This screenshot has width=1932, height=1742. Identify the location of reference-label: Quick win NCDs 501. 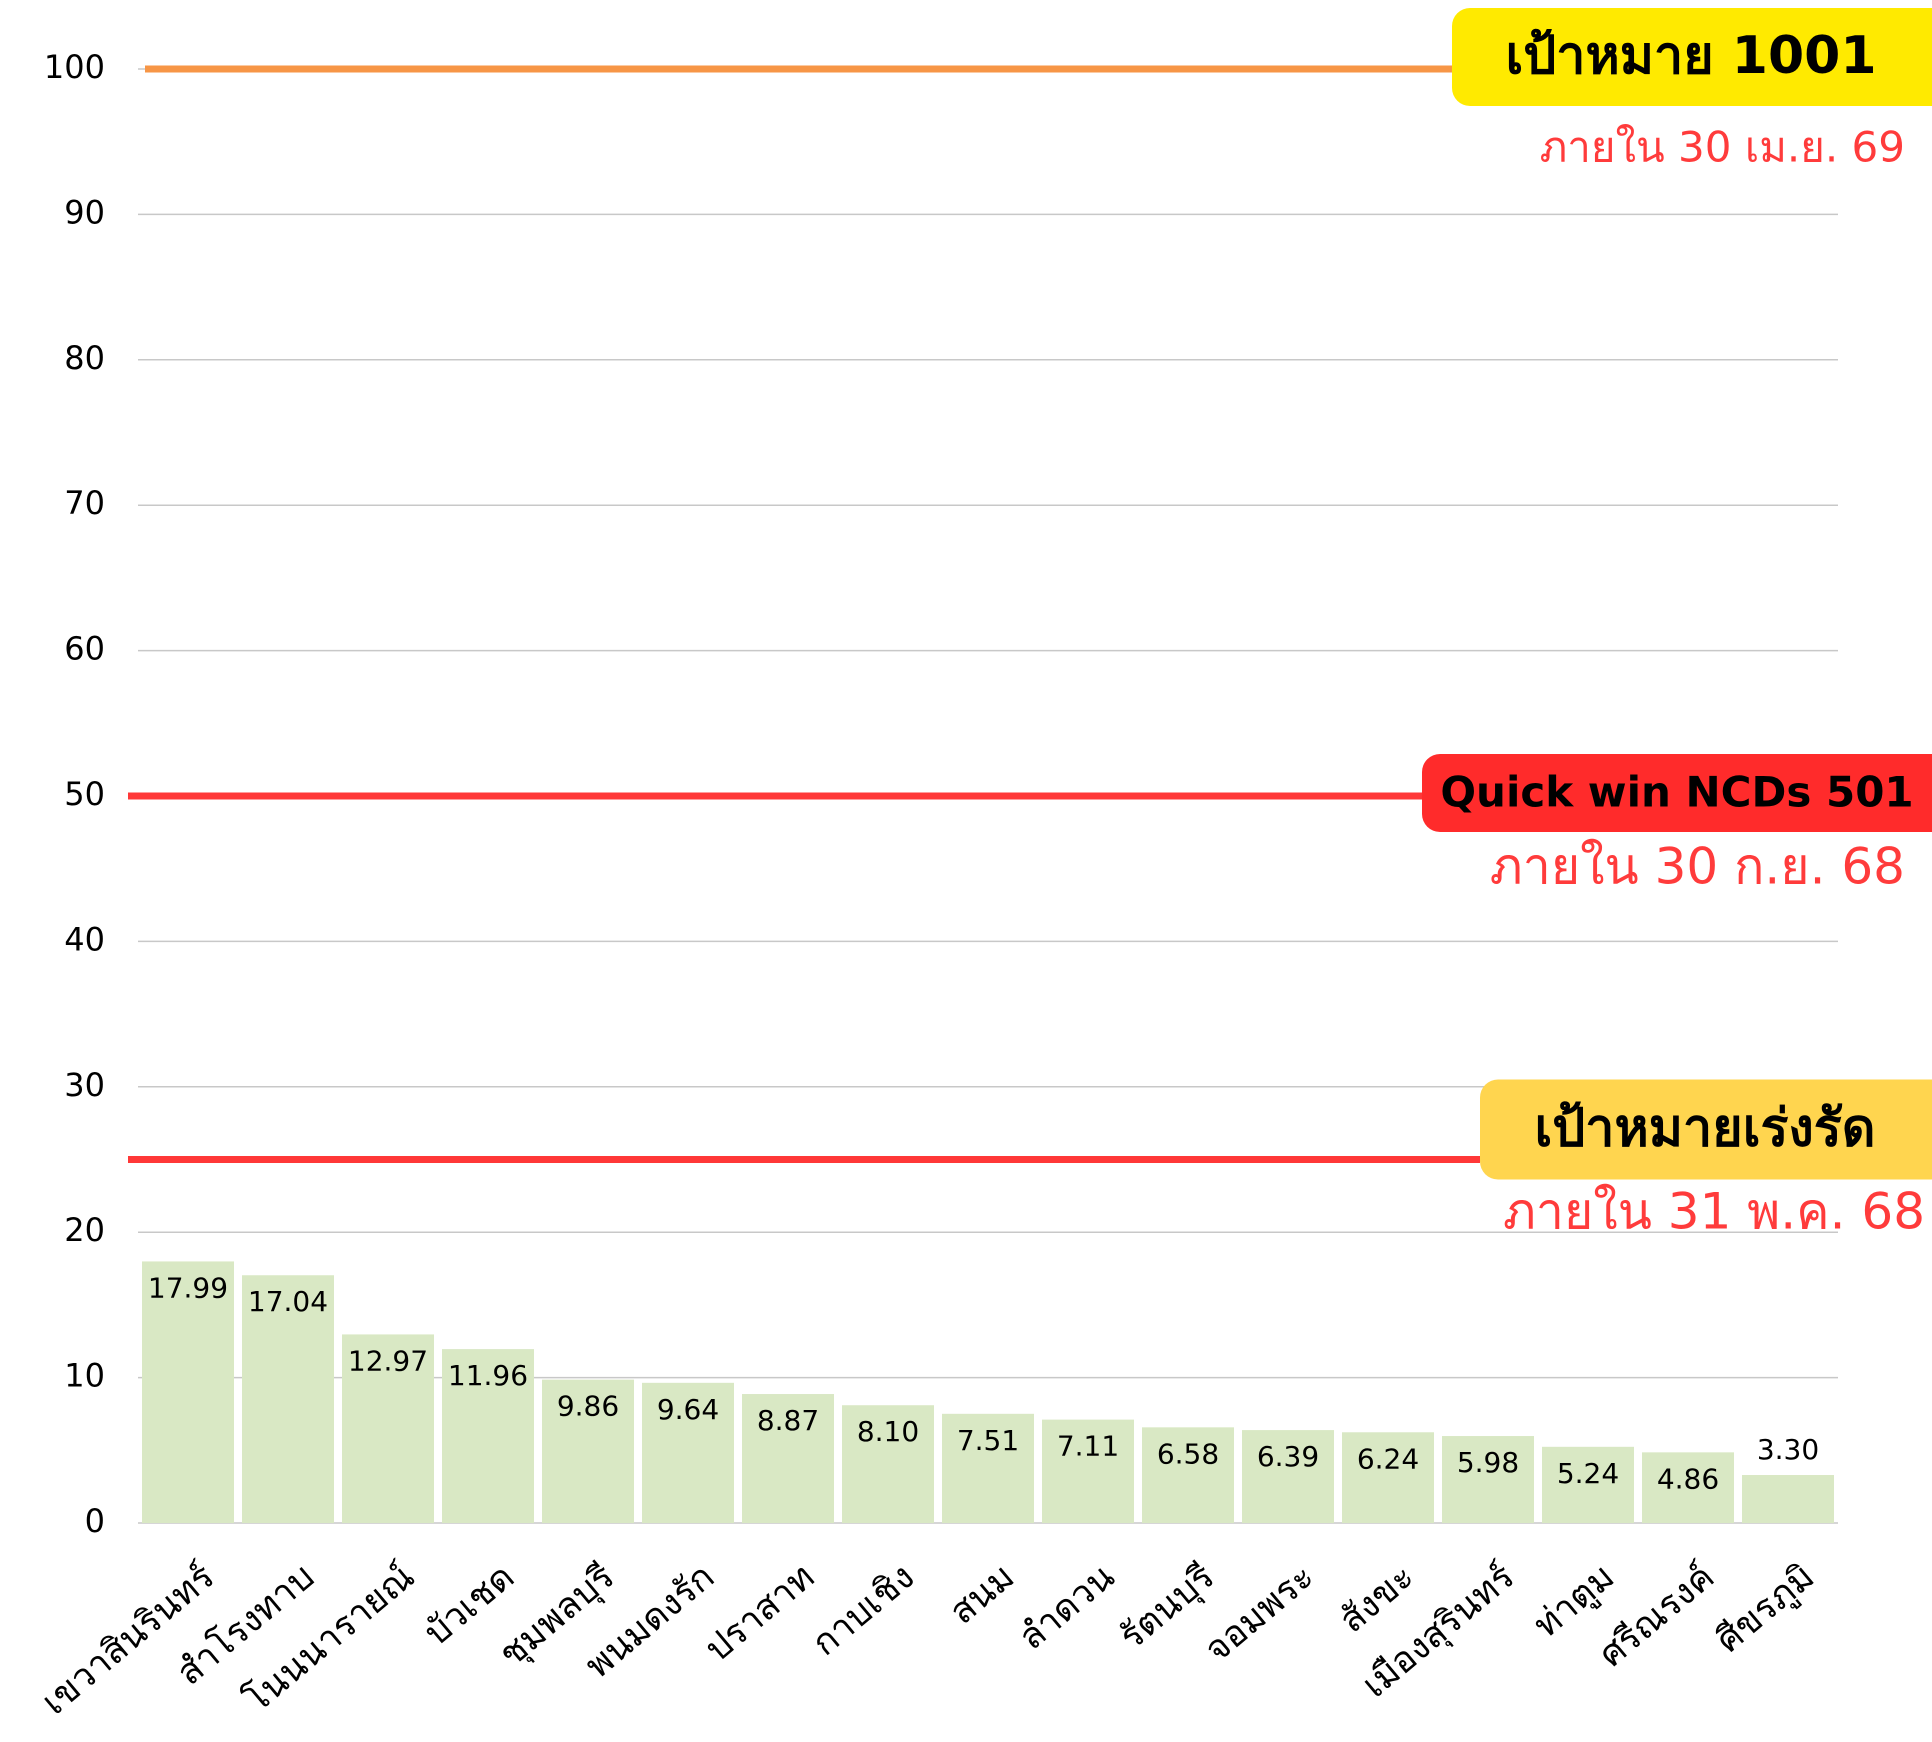
(1676, 792).